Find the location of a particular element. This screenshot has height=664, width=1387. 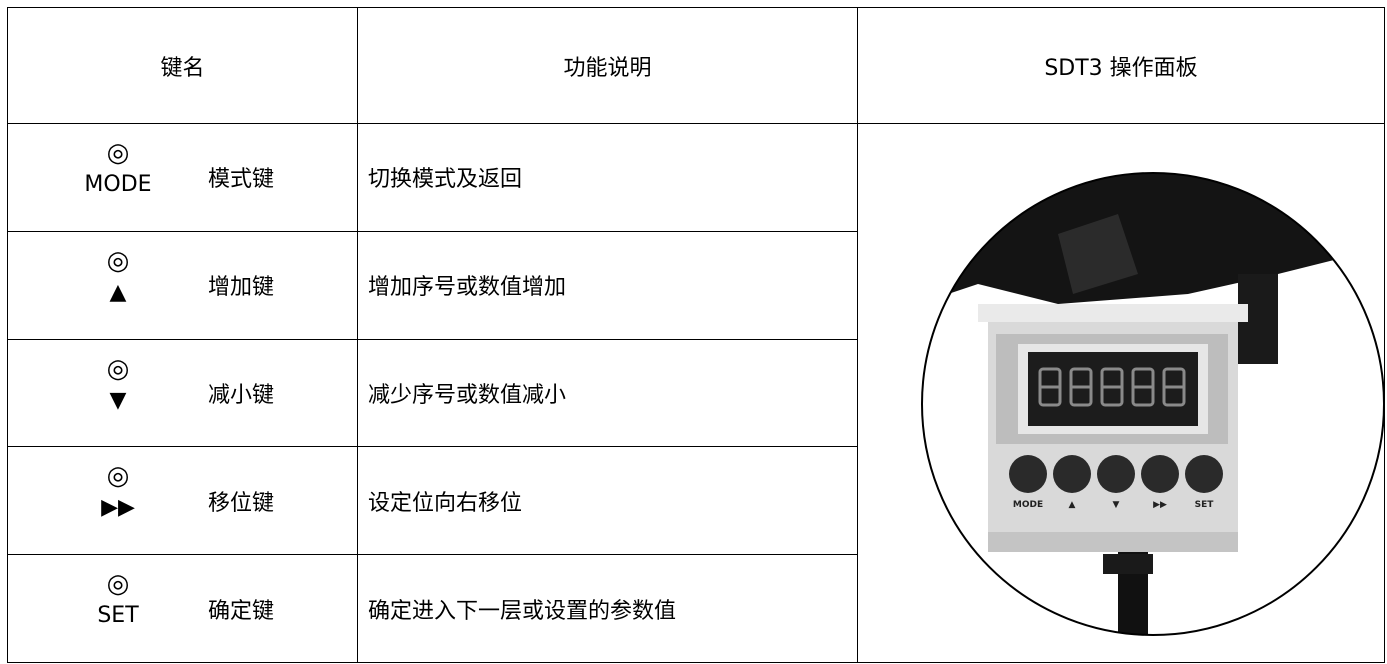

key-label: SET is located at coordinates (118, 616).